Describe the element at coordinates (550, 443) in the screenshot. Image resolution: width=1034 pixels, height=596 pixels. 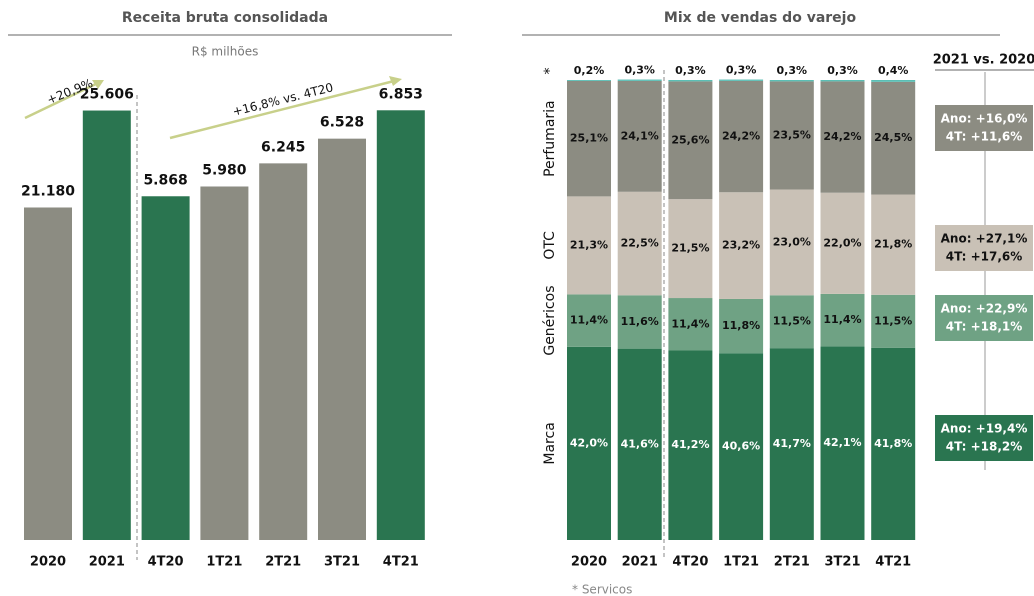
I see `series-label: Marca` at that location.